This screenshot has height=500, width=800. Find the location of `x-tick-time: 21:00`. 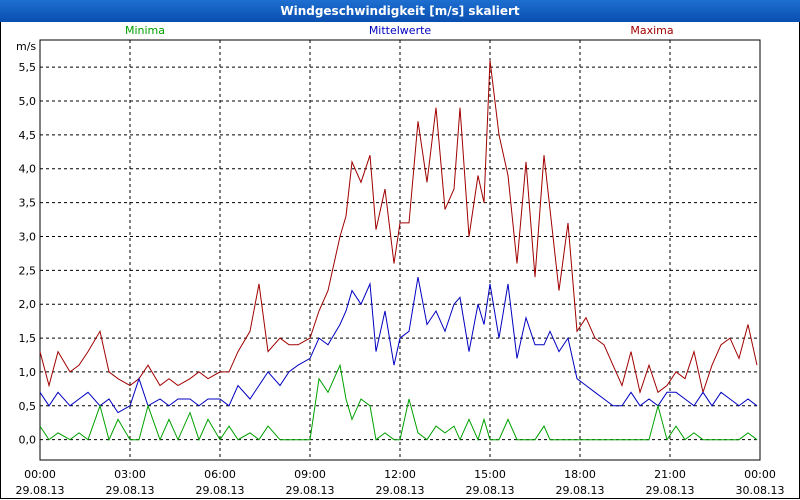

x-tick-time: 21:00 is located at coordinates (670, 474).